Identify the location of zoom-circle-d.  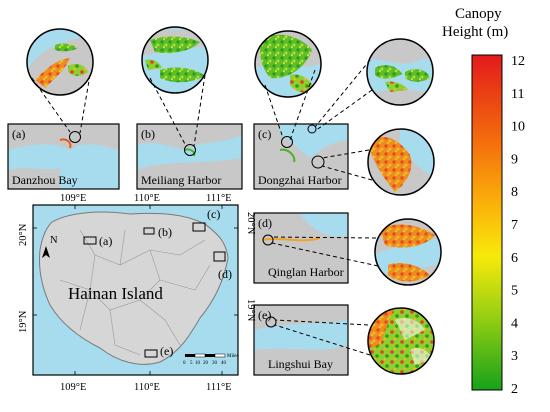
(408, 252).